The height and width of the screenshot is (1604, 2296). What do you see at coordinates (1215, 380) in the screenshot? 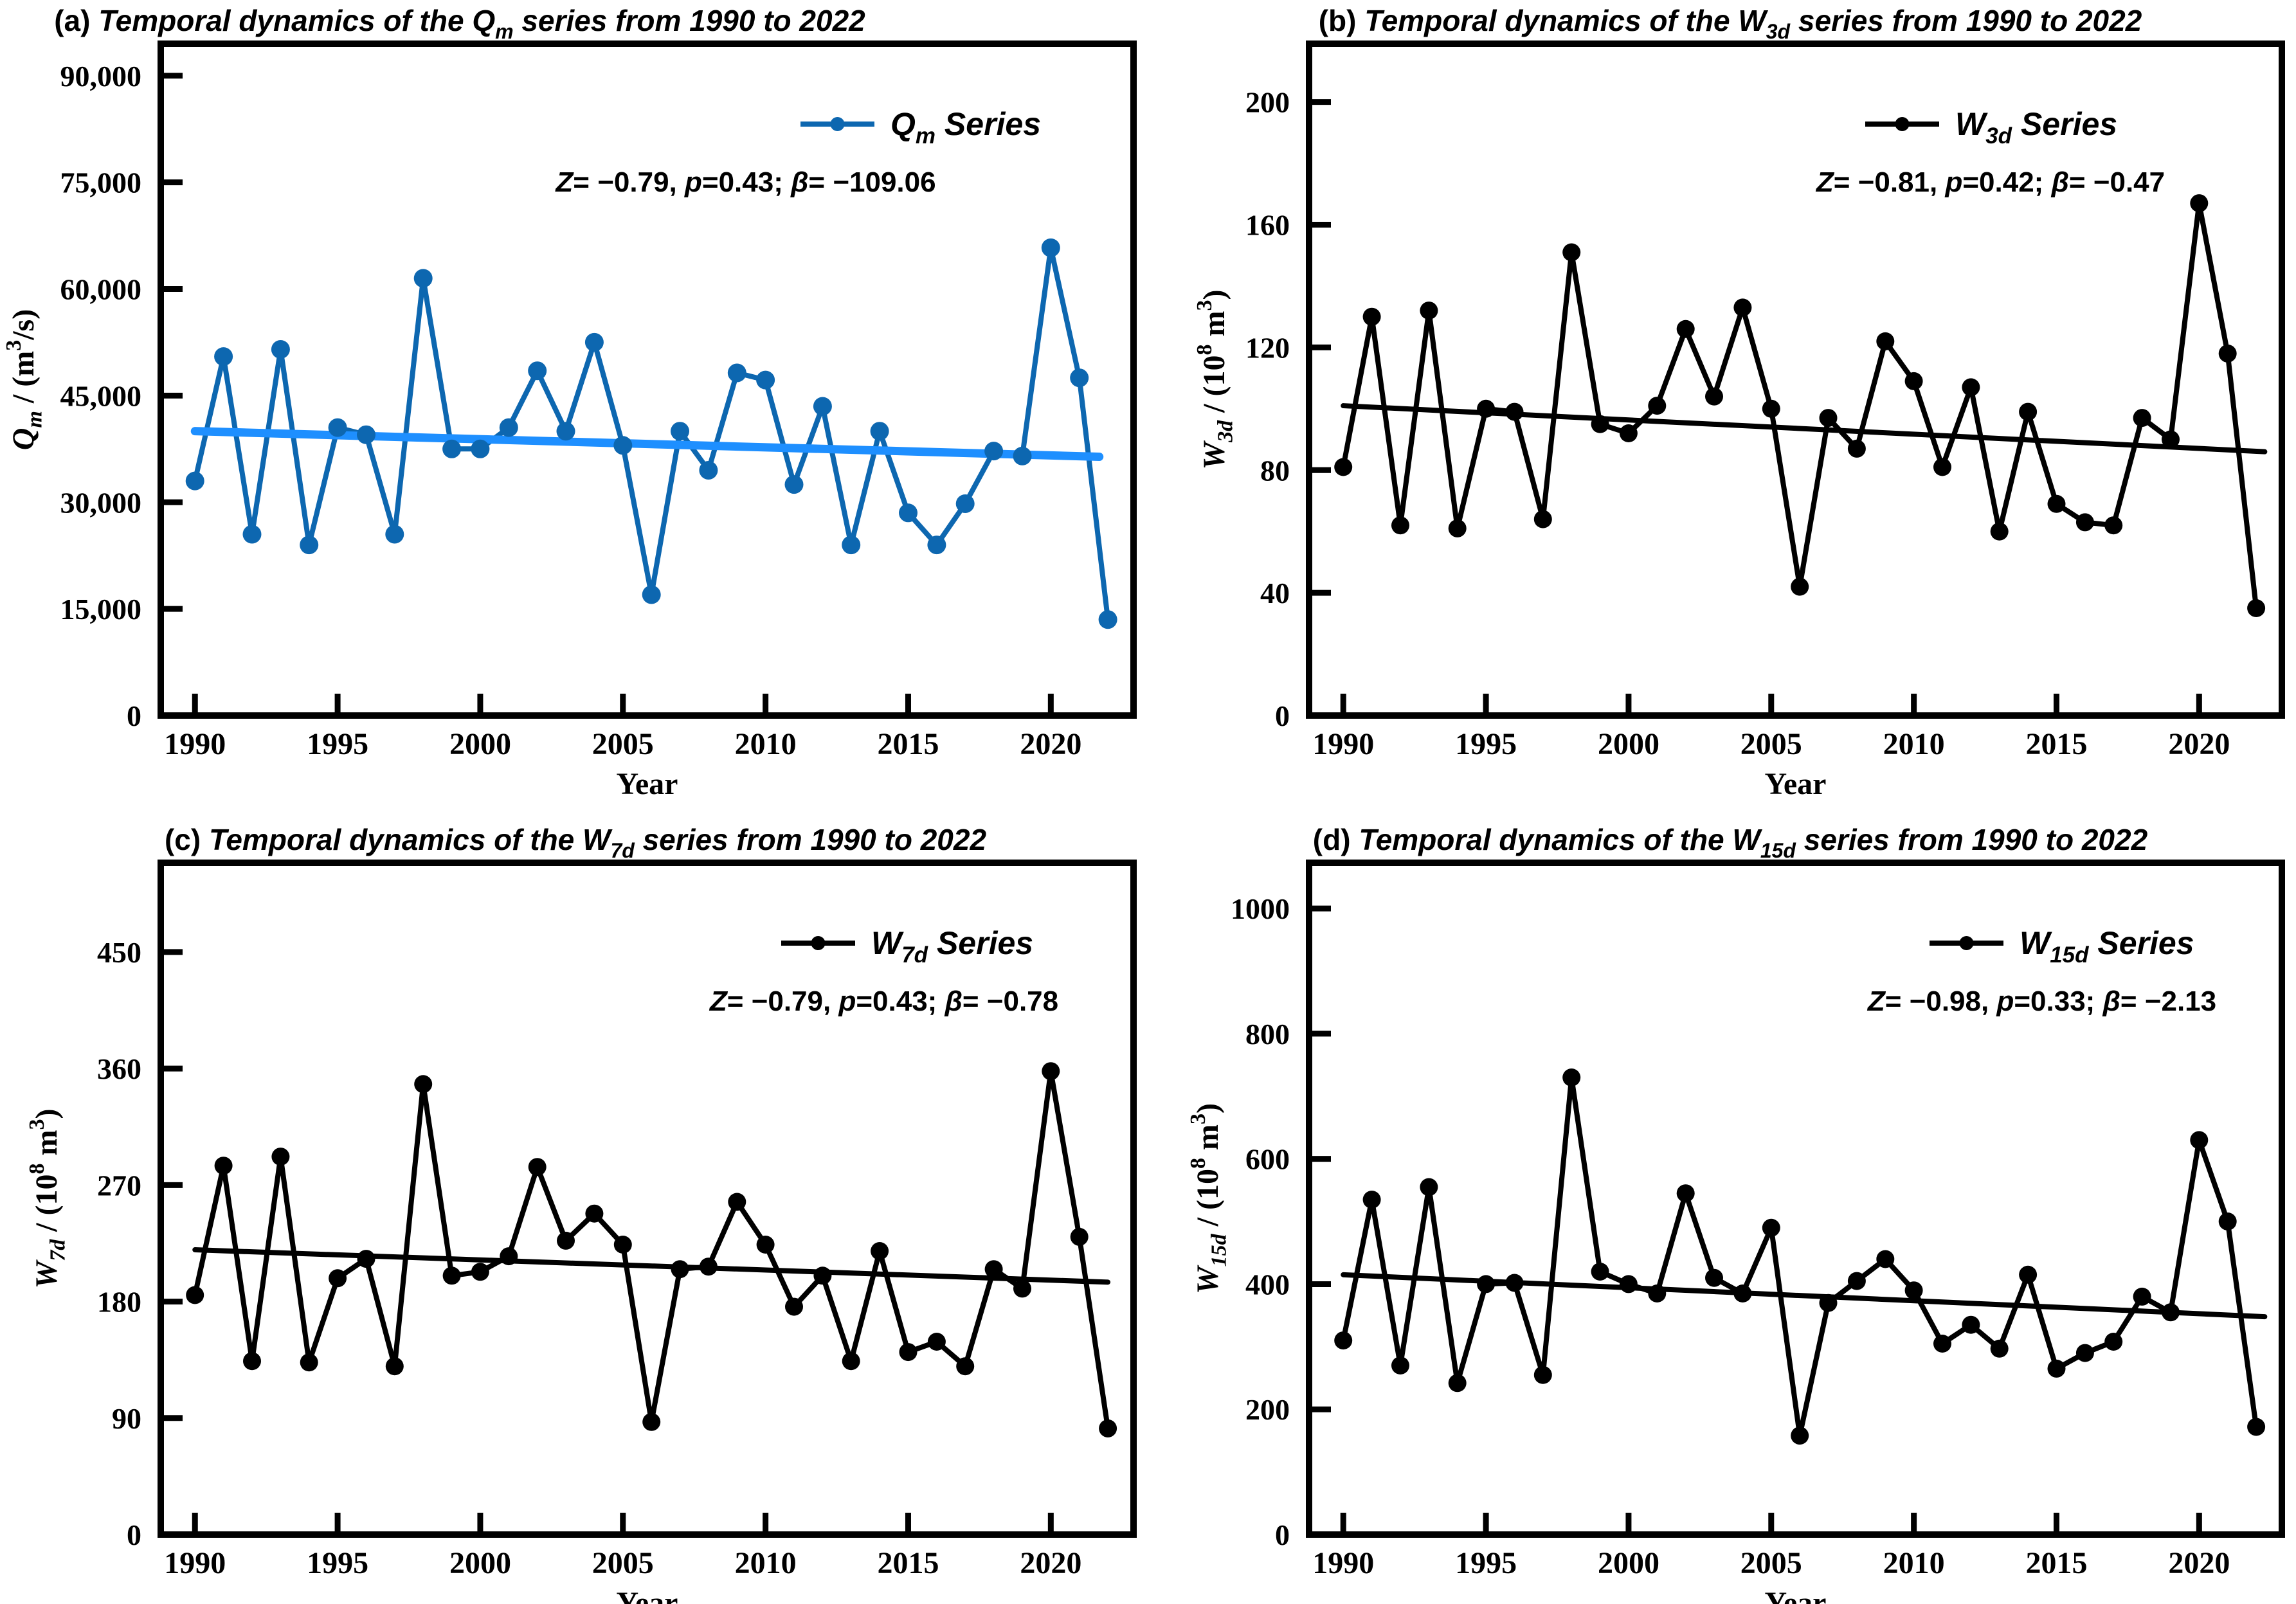
I see `y-axis-label: W3d / (108 m3)` at bounding box center [1215, 380].